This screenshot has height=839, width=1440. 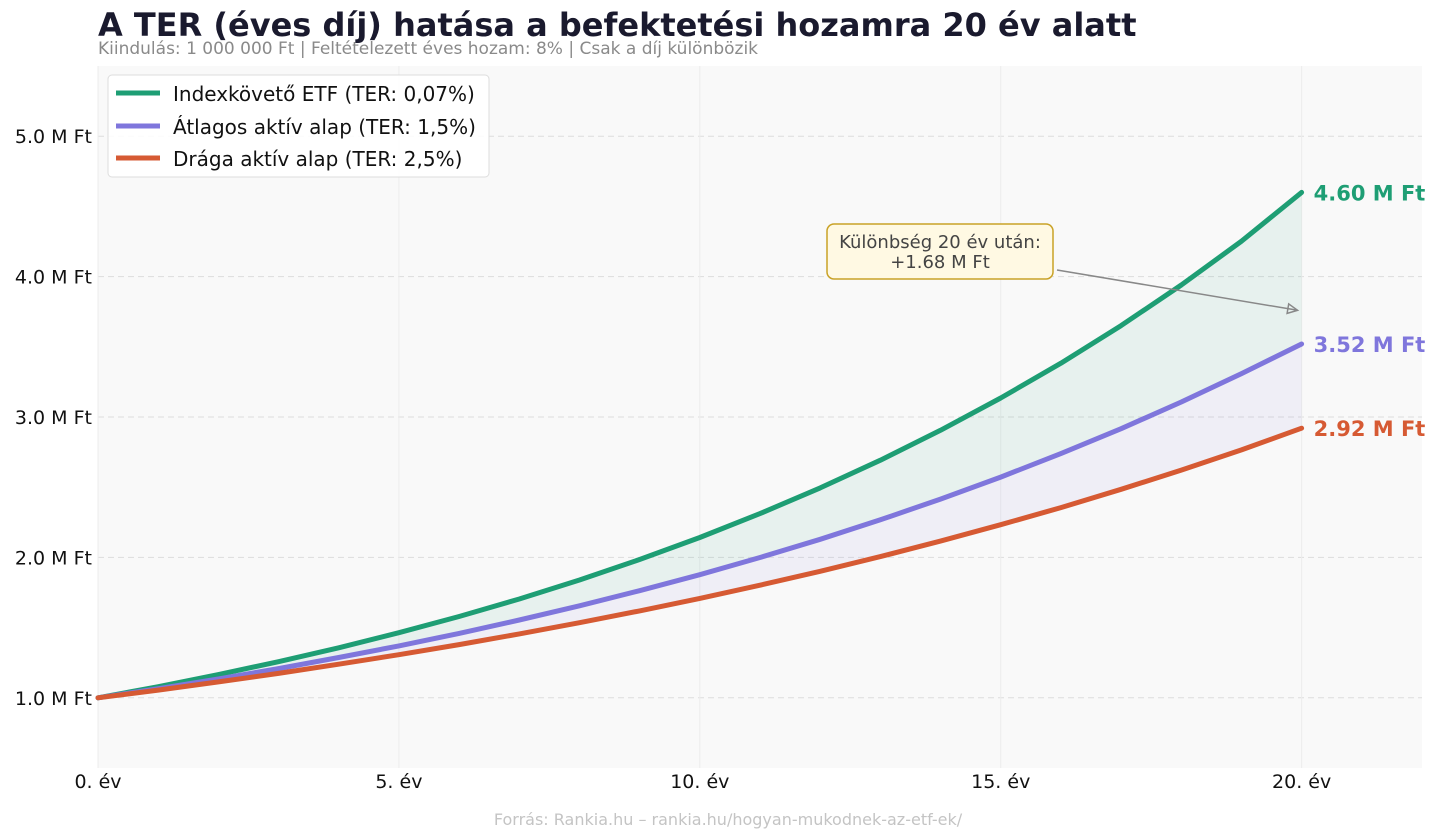 I want to click on end-label-etf: 4.60 M Ft, so click(x=1370, y=193).